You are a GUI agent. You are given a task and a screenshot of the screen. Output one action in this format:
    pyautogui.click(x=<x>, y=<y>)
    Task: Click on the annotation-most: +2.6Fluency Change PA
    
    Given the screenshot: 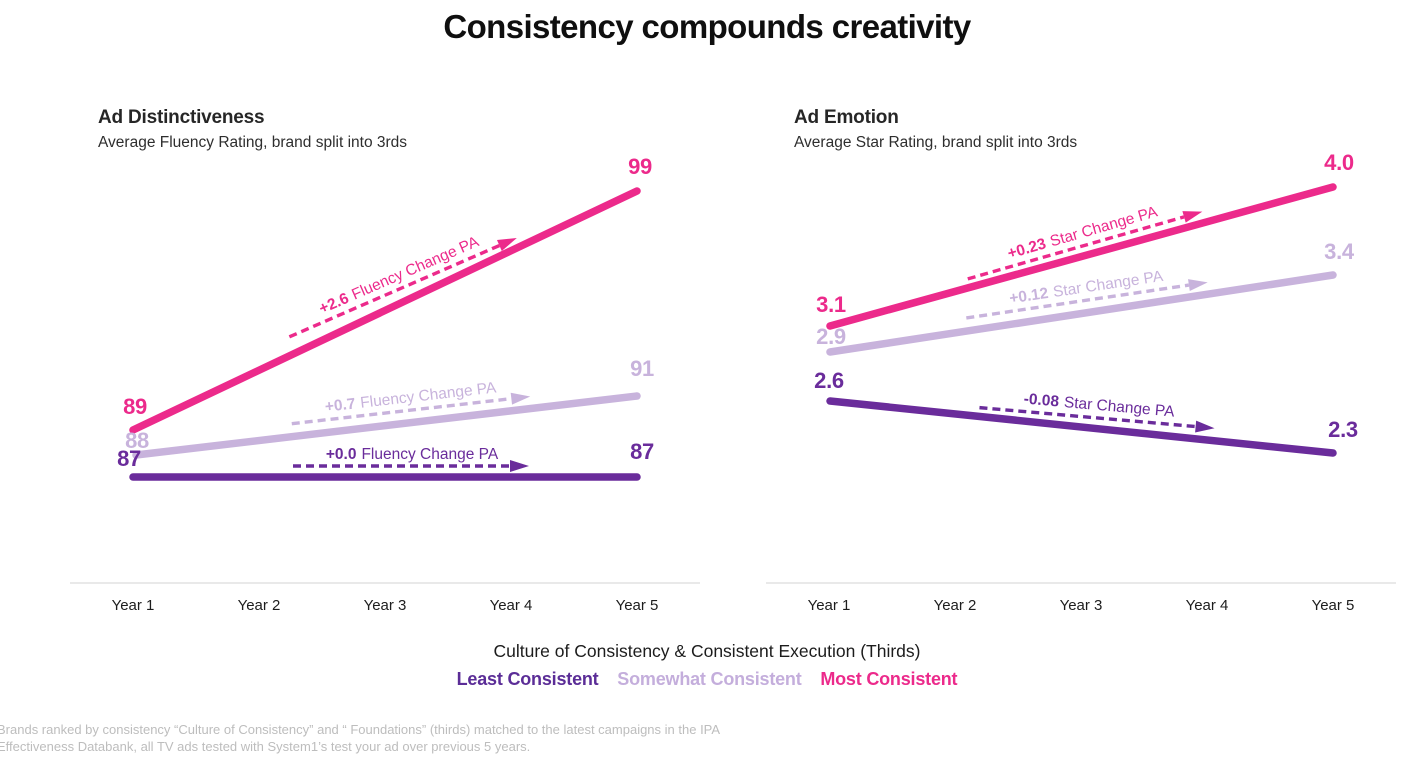 What is the action you would take?
    pyautogui.click(x=402, y=286)
    